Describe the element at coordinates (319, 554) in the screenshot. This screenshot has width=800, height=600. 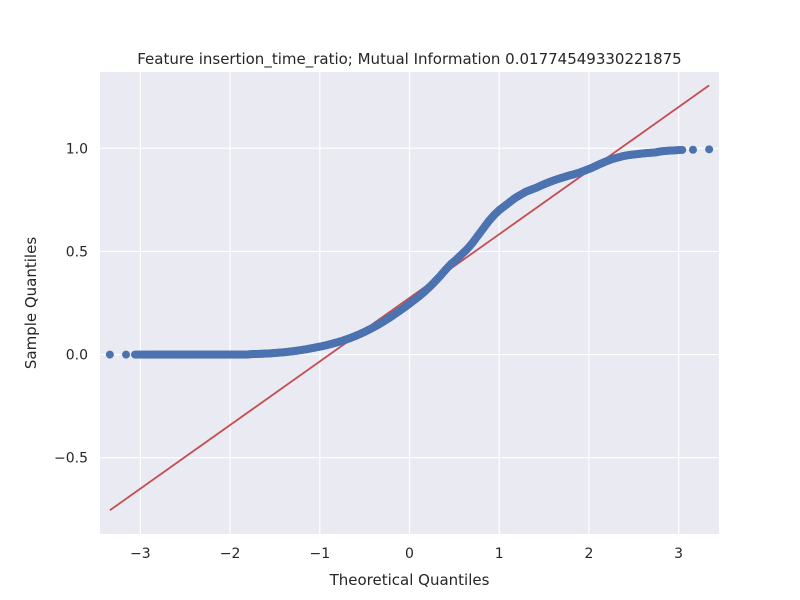
I see `x-tick-label: −1` at that location.